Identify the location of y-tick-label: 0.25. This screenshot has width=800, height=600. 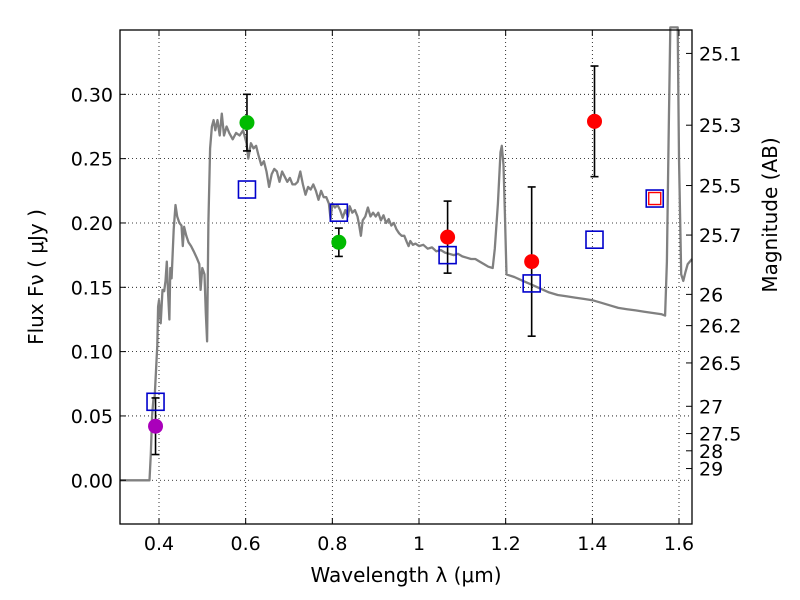
(92, 160).